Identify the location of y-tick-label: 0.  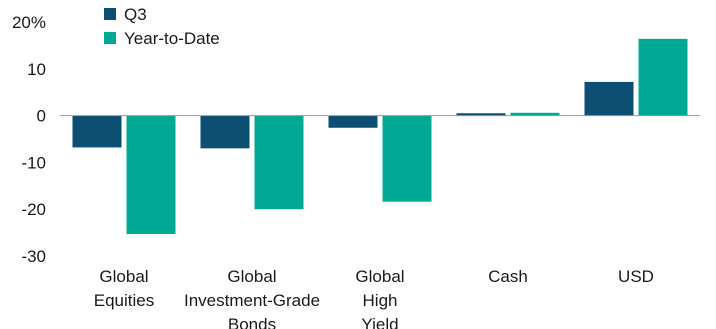
(41, 116).